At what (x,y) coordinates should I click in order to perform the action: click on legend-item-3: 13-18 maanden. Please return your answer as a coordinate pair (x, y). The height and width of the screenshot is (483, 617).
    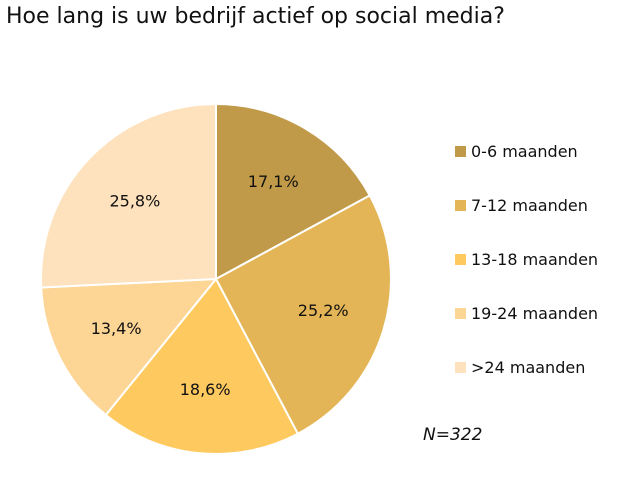
    Looking at the image, I should click on (526, 259).